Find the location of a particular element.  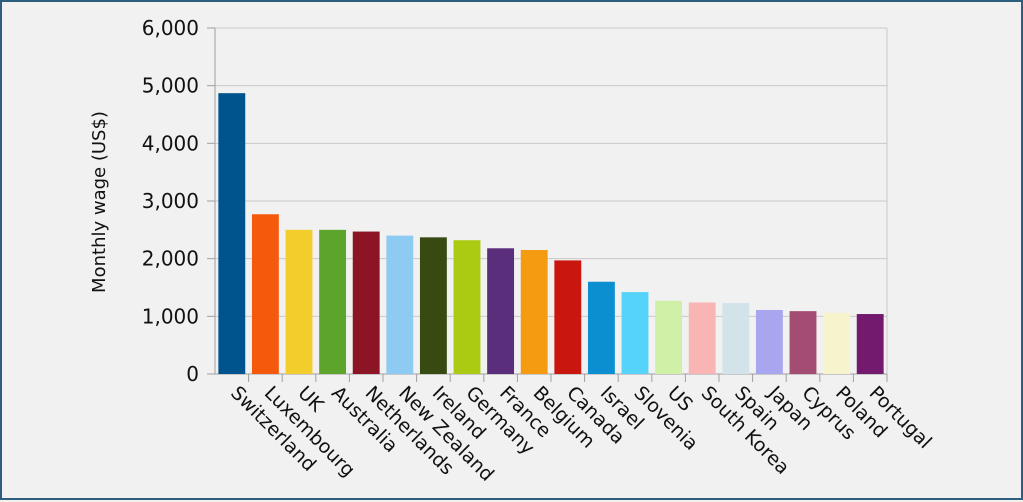

y-tick-label: 5,000 is located at coordinates (170, 86).